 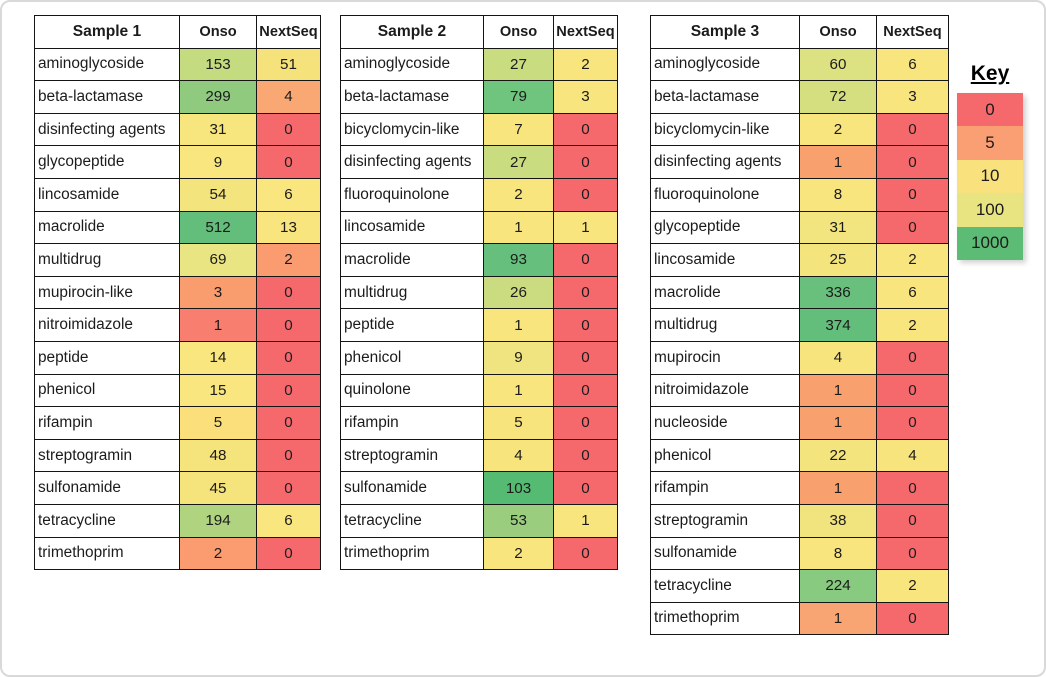 What do you see at coordinates (725, 32) in the screenshot?
I see `sample-title: Sample 3` at bounding box center [725, 32].